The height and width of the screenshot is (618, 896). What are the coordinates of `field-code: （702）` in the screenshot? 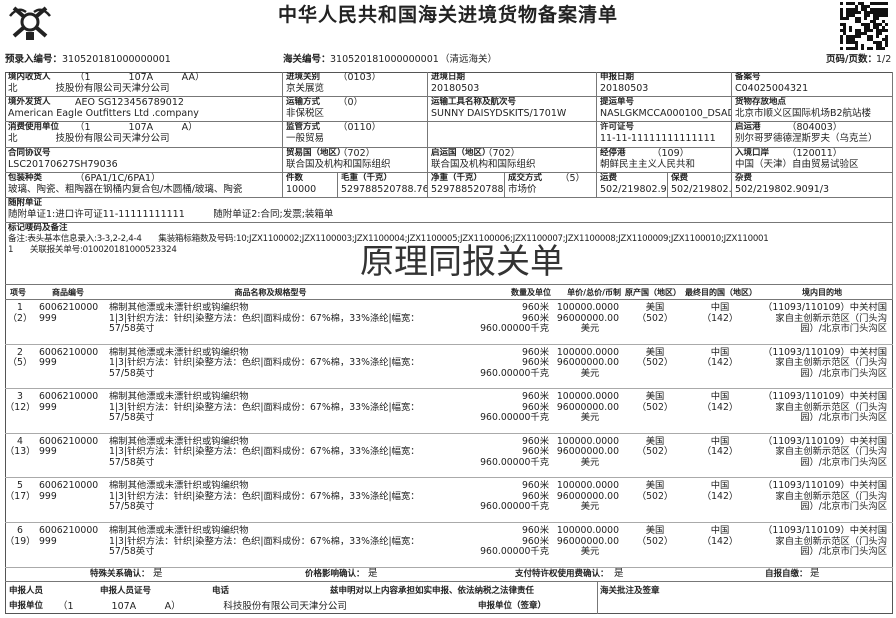 It's located at (502, 153).